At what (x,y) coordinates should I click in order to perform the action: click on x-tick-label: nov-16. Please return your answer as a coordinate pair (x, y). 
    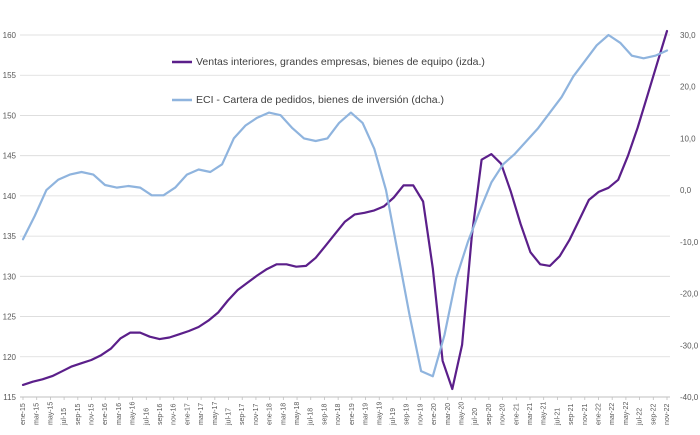
    Looking at the image, I should click on (174, 414).